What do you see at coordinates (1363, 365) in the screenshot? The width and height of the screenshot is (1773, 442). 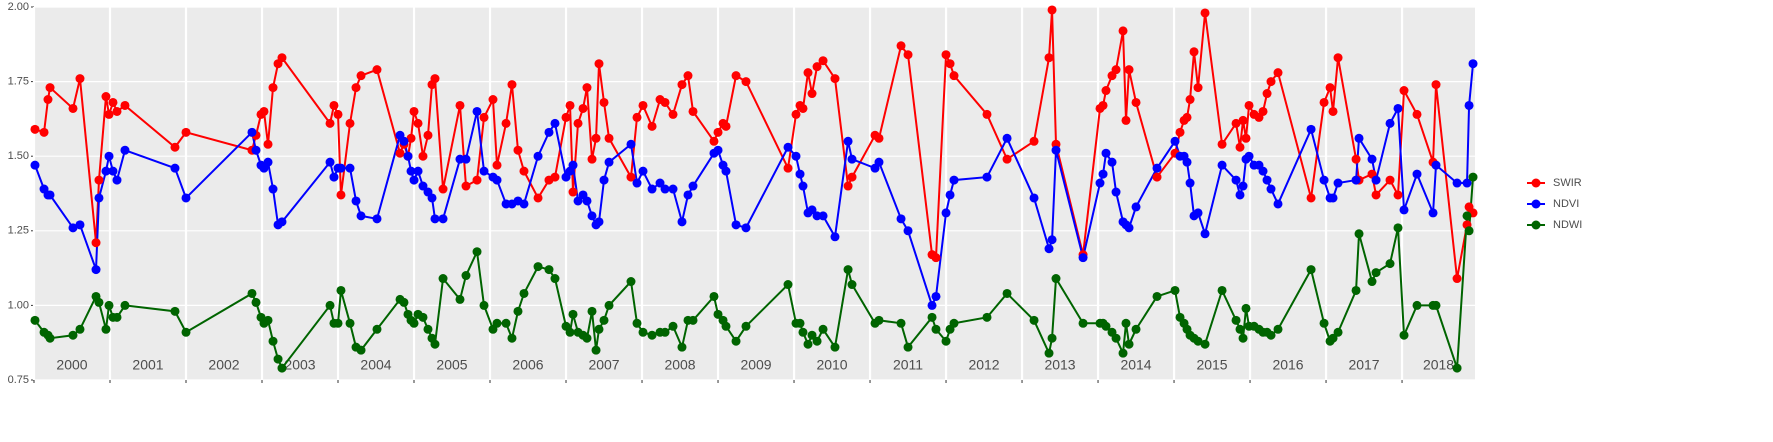 I see `x-tick-label: 2017` at bounding box center [1363, 365].